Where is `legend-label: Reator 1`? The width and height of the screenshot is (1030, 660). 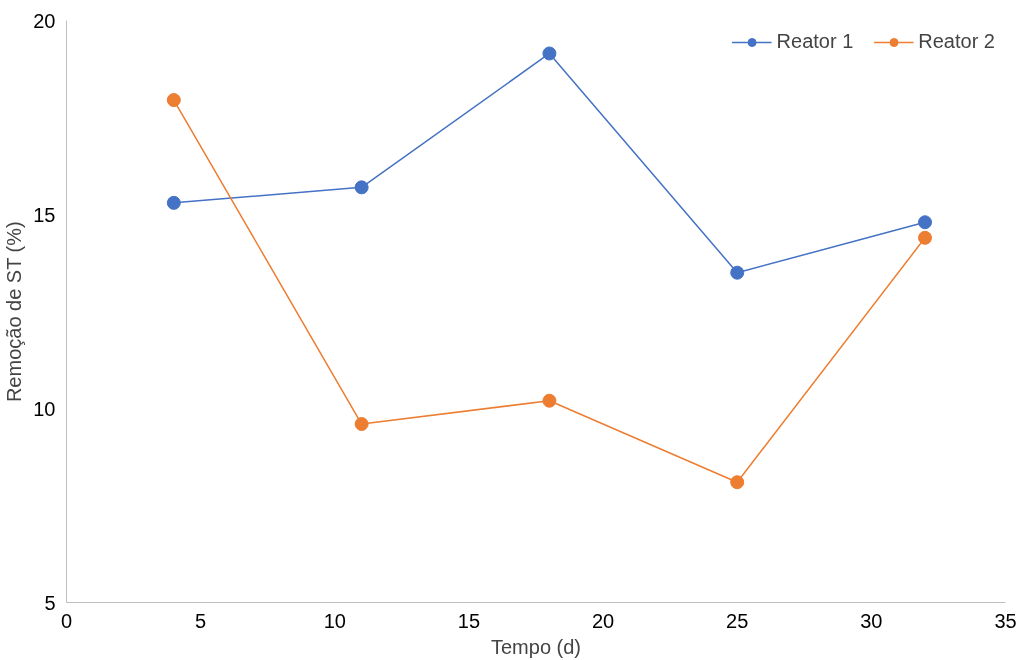 legend-label: Reator 1 is located at coordinates (815, 41).